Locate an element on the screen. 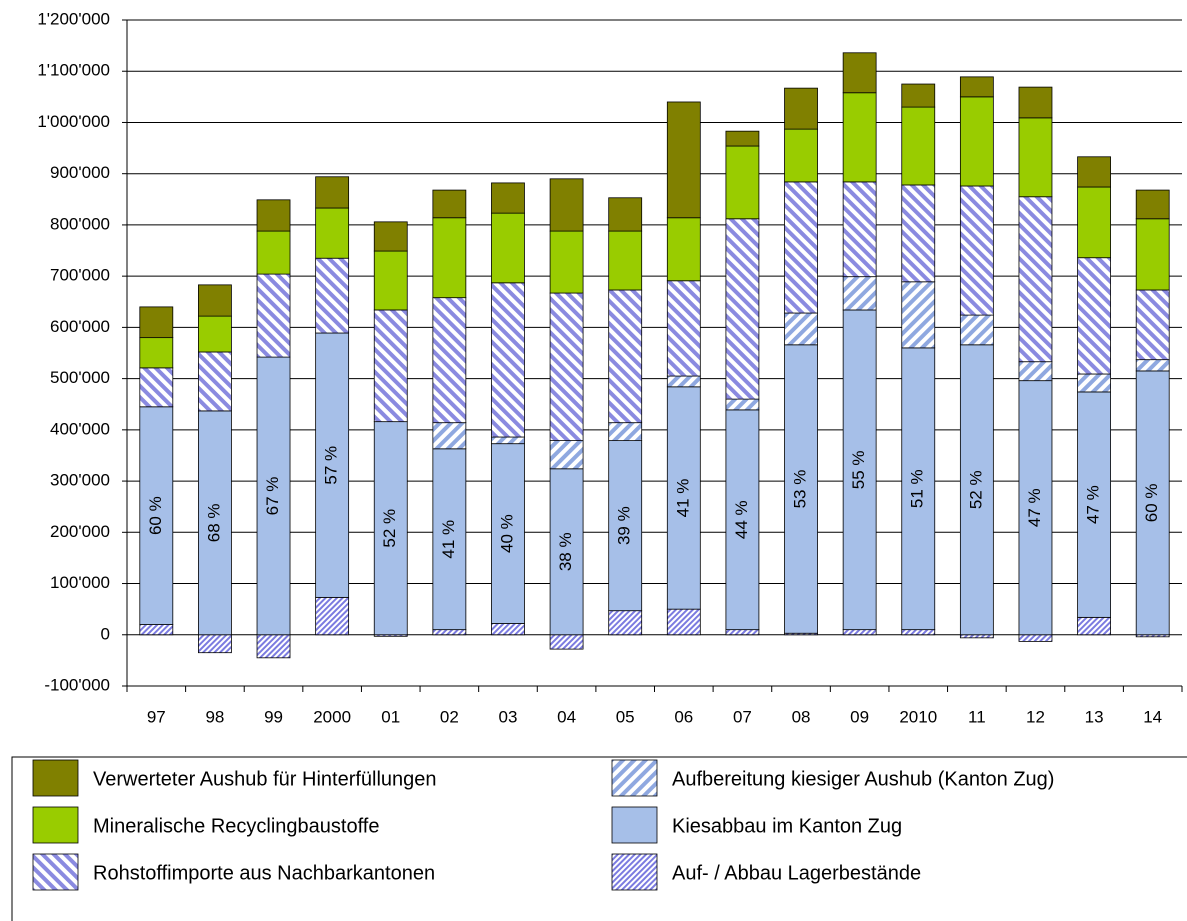  y-tick-label: 800'000 is located at coordinates (80, 223).